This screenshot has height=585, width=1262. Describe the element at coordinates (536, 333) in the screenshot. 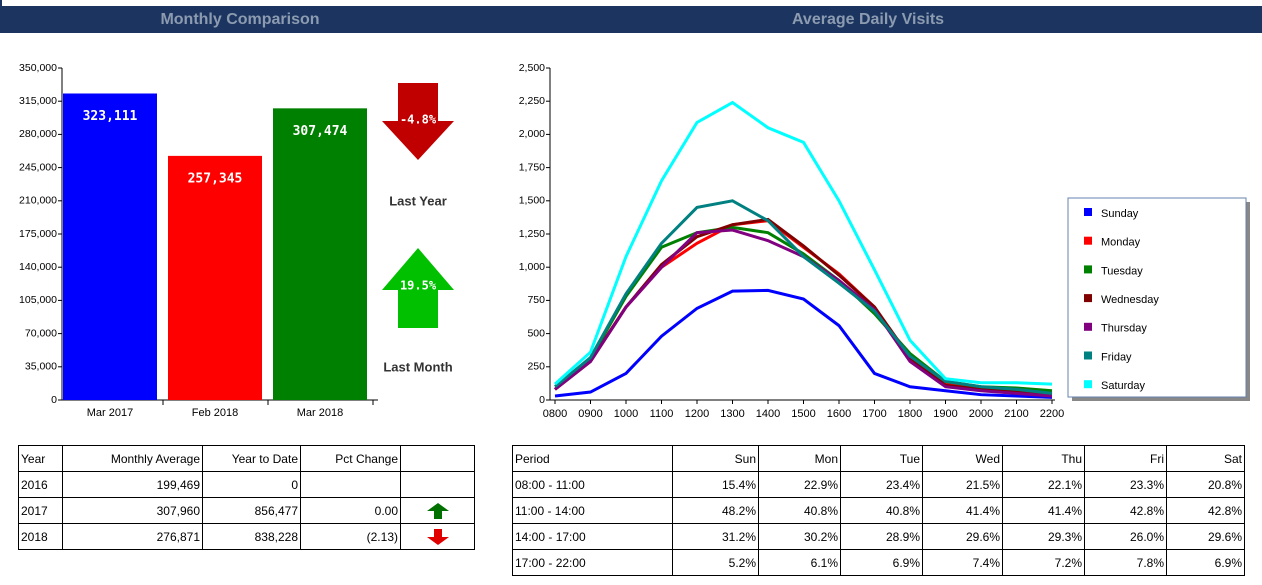

I see `y-tick-label: 500` at that location.